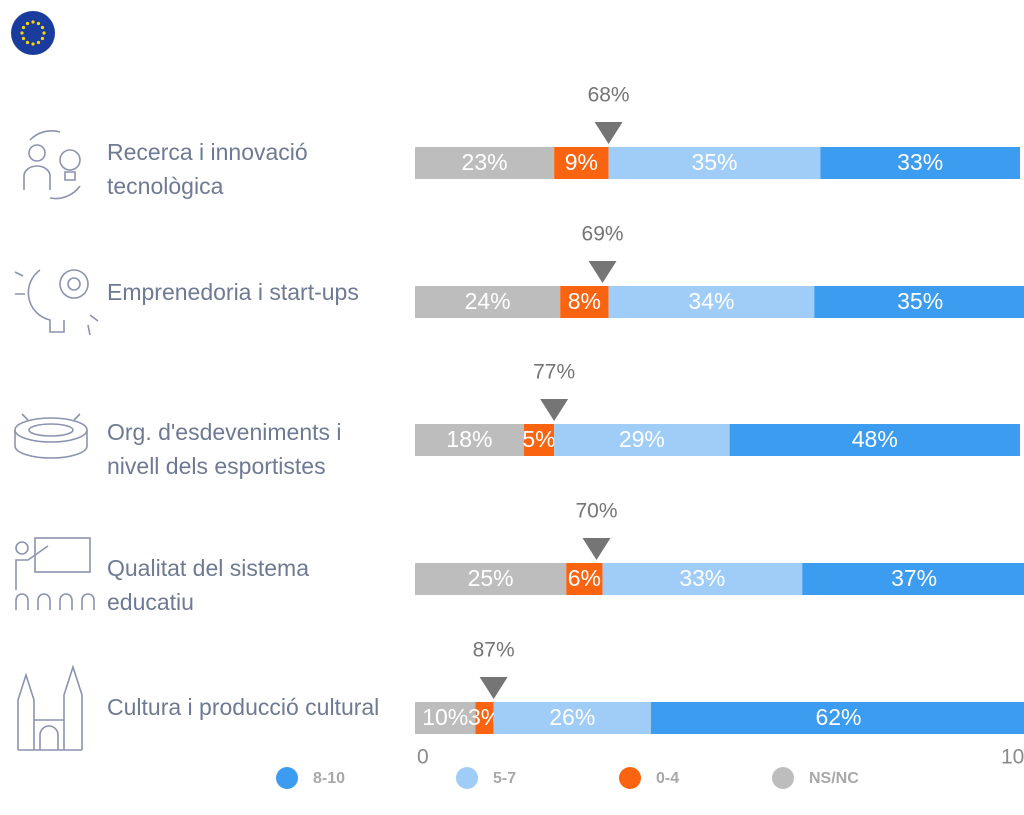 This screenshot has width=1024, height=815. Describe the element at coordinates (609, 95) in the screenshot. I see `marker-label: 68%` at that location.